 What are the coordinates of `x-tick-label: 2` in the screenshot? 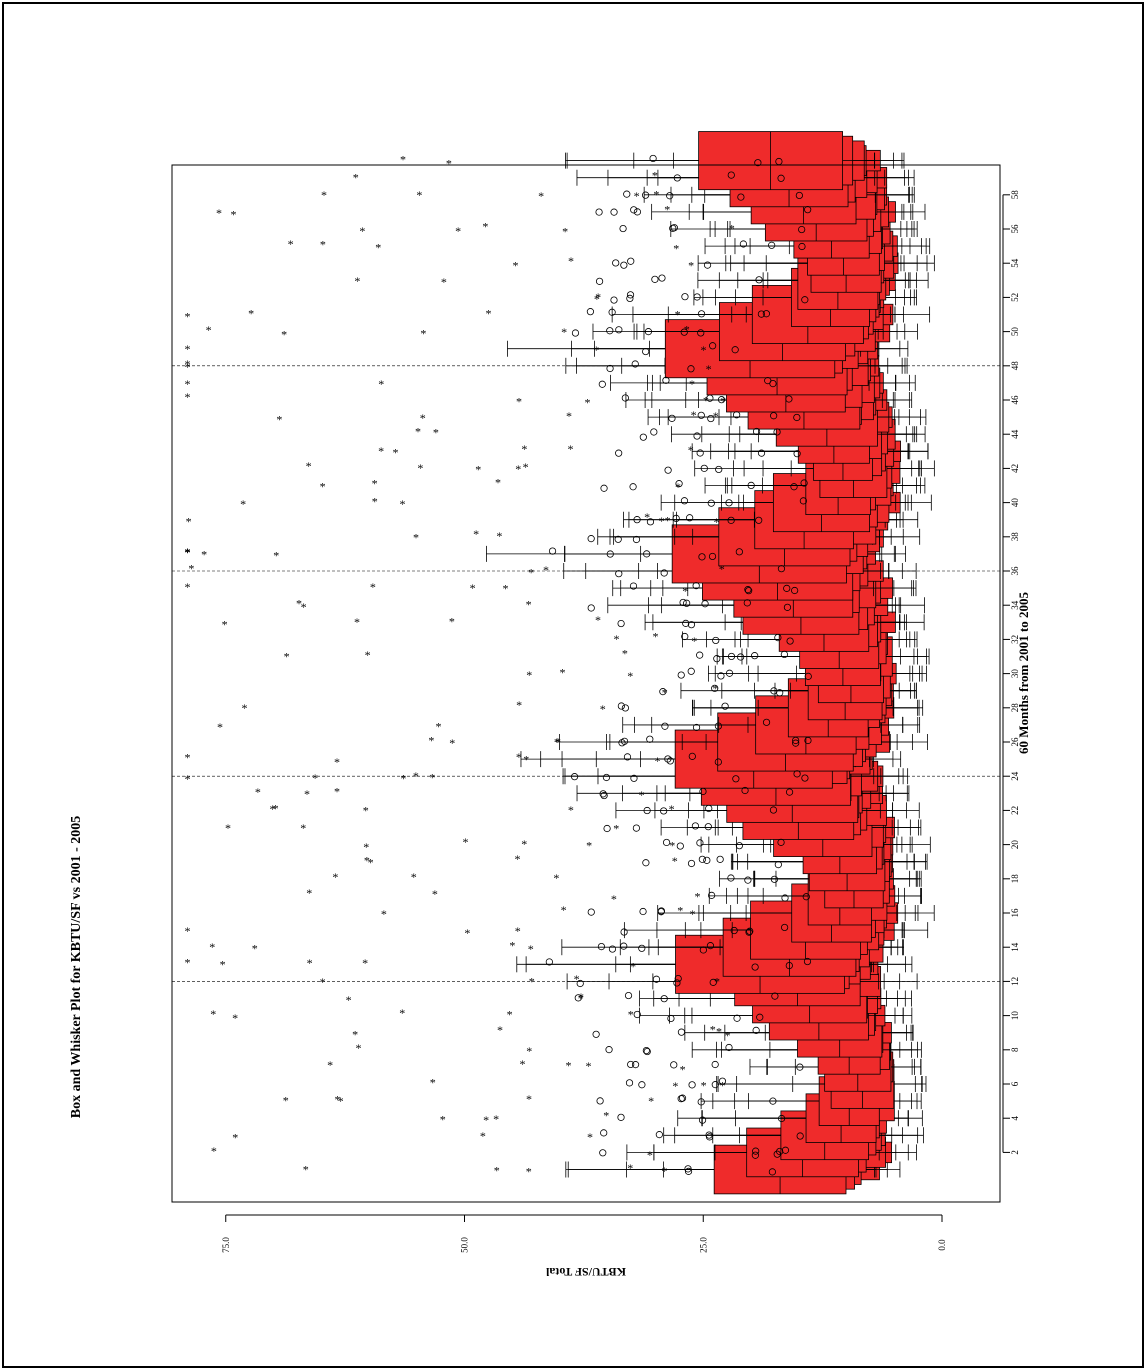 It's located at (1015, 1152).